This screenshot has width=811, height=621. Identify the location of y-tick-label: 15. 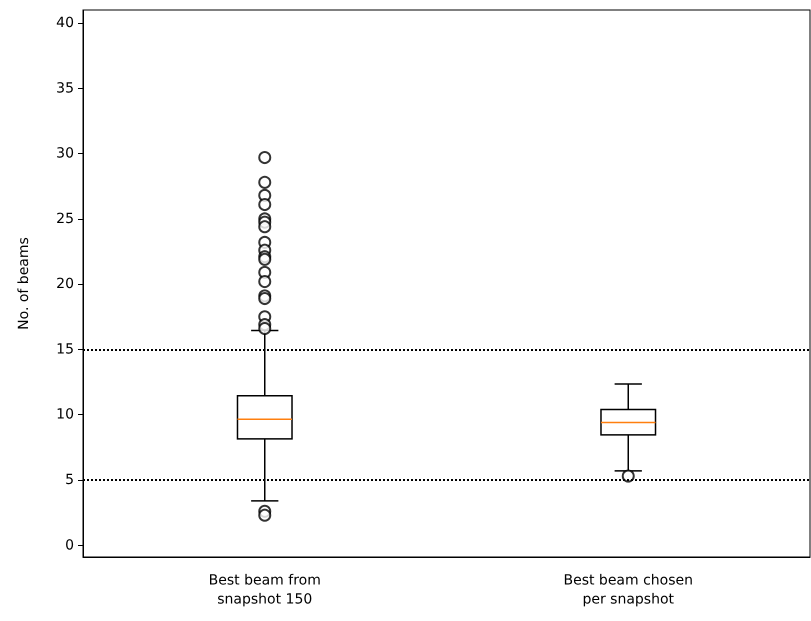
(65, 349).